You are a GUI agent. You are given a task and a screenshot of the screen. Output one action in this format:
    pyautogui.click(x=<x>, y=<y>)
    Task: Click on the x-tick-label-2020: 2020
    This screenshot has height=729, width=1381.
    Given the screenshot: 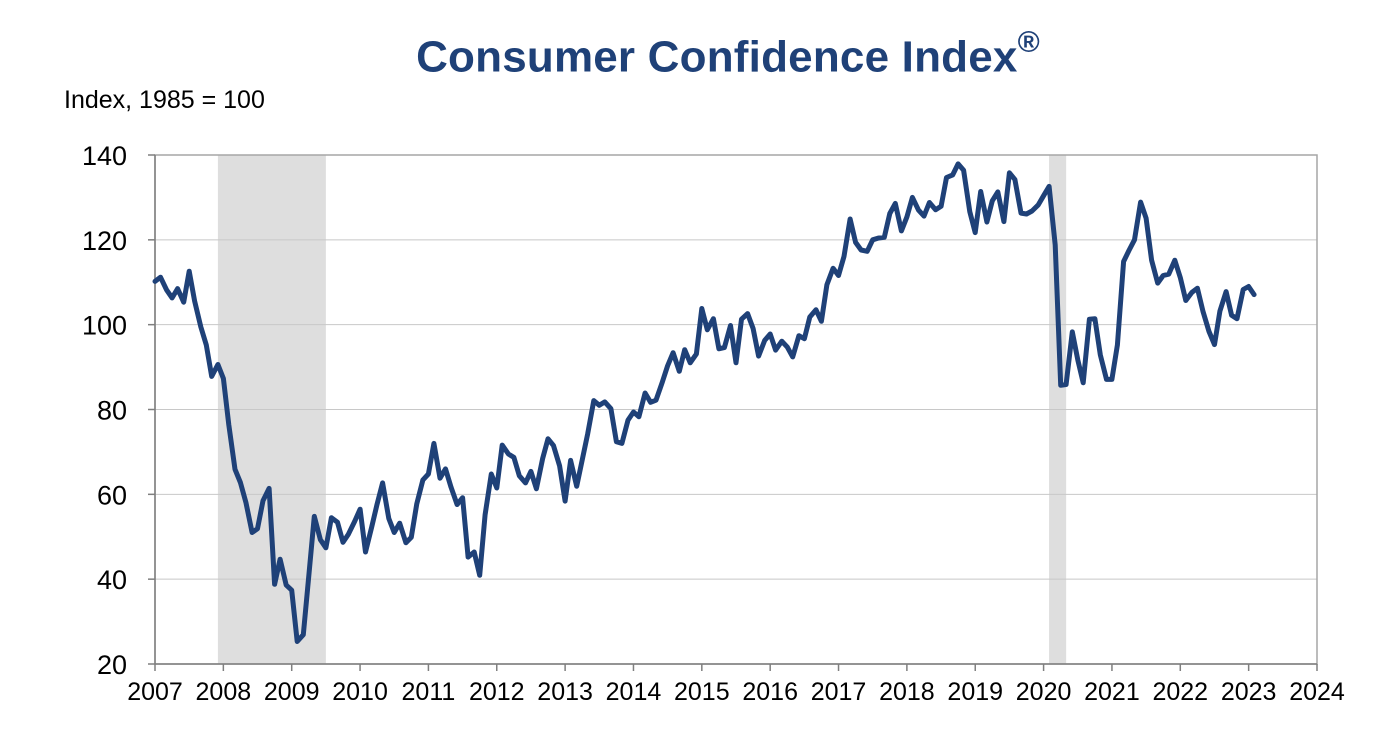 What is the action you would take?
    pyautogui.click(x=1044, y=692)
    